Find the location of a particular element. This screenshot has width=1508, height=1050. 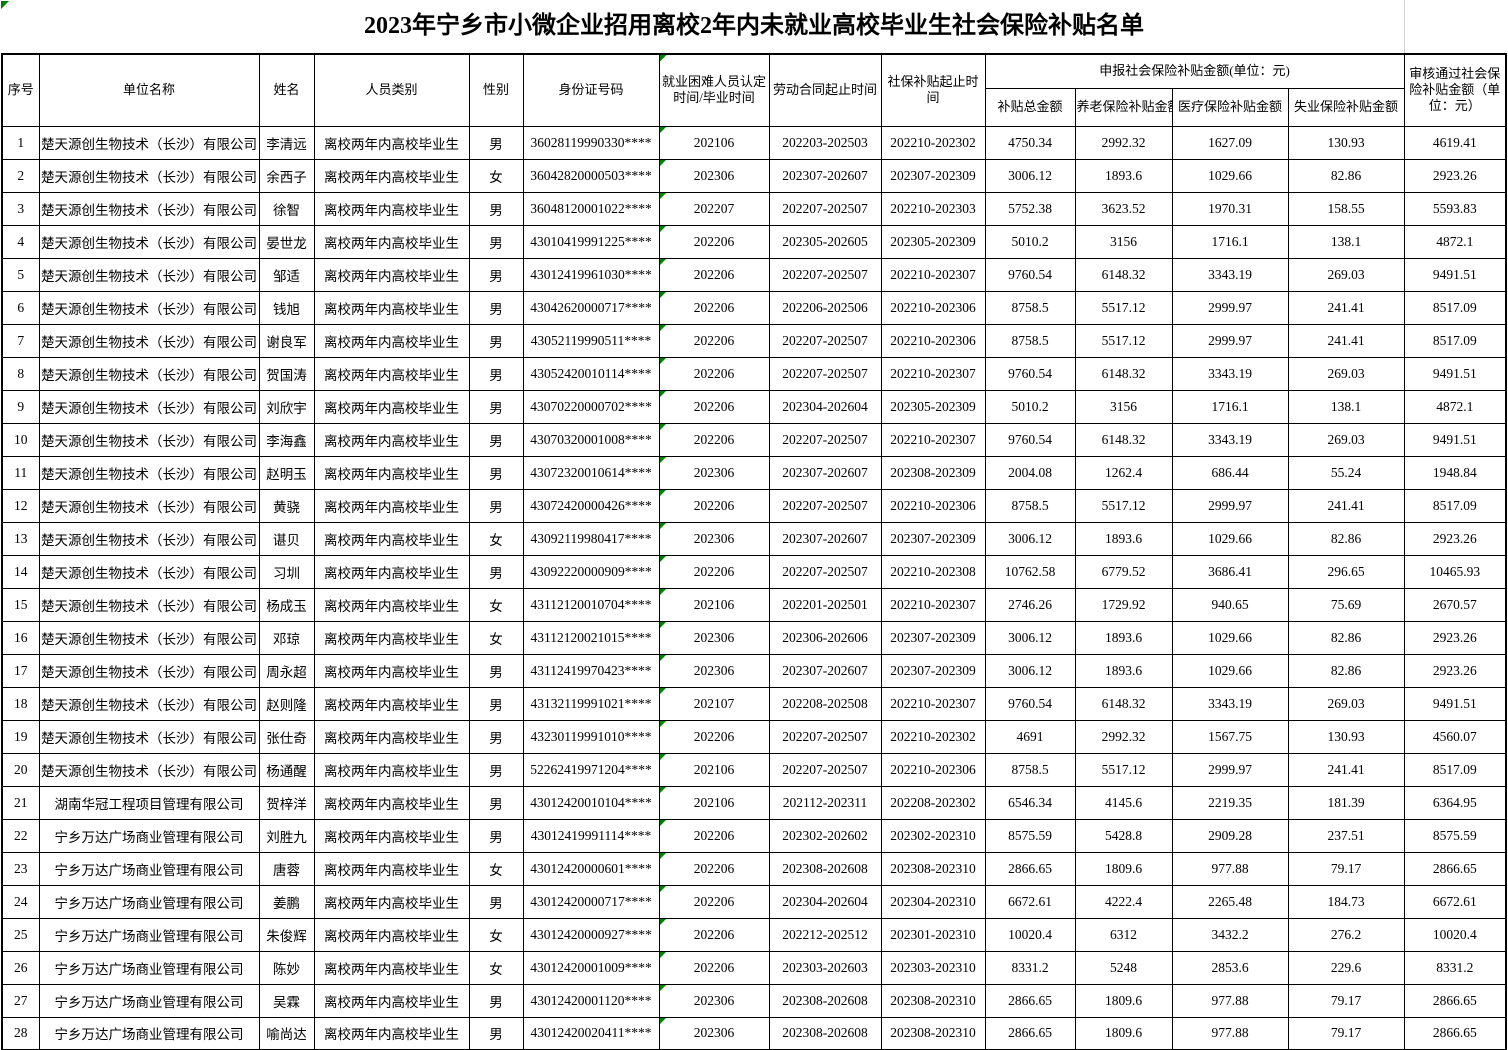

cell-index: 26 is located at coordinates (20, 967).